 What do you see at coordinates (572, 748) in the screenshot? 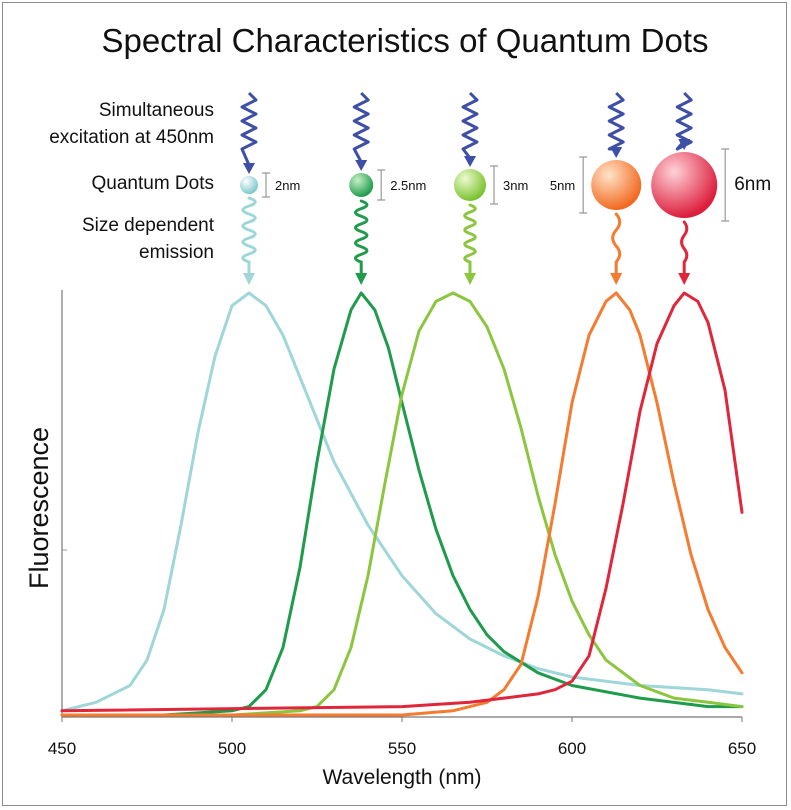
I see `x-tick-label: 600` at bounding box center [572, 748].